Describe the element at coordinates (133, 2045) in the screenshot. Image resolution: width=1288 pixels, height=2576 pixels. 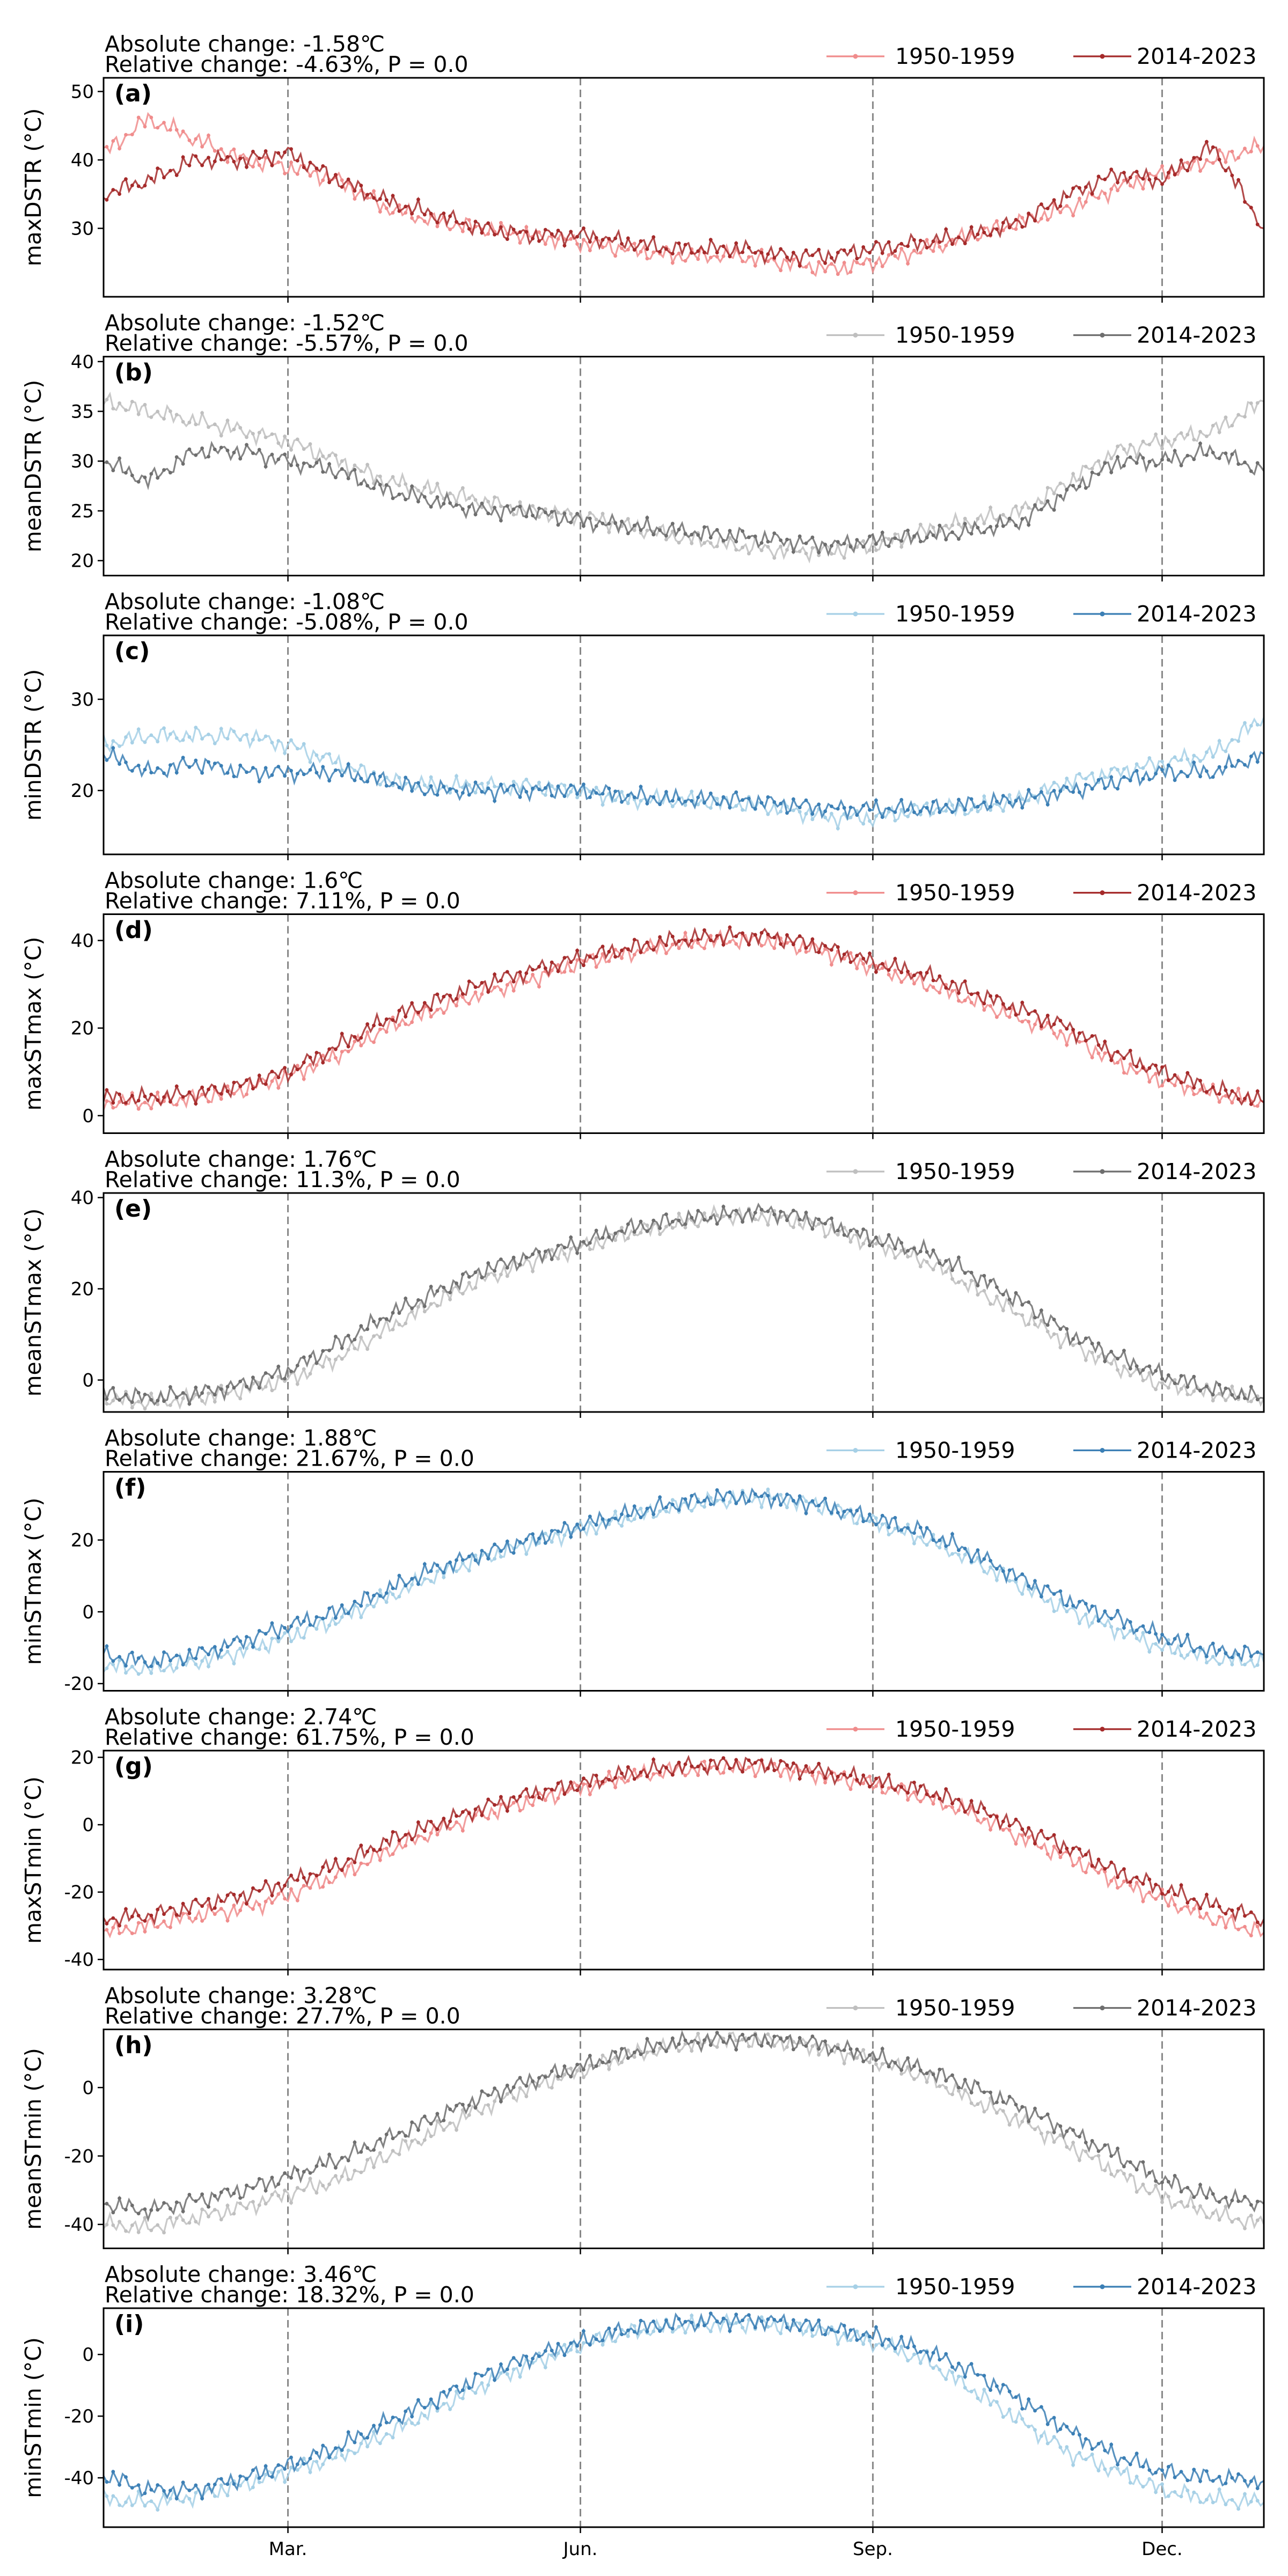
I see `panel-label: (h)` at that location.